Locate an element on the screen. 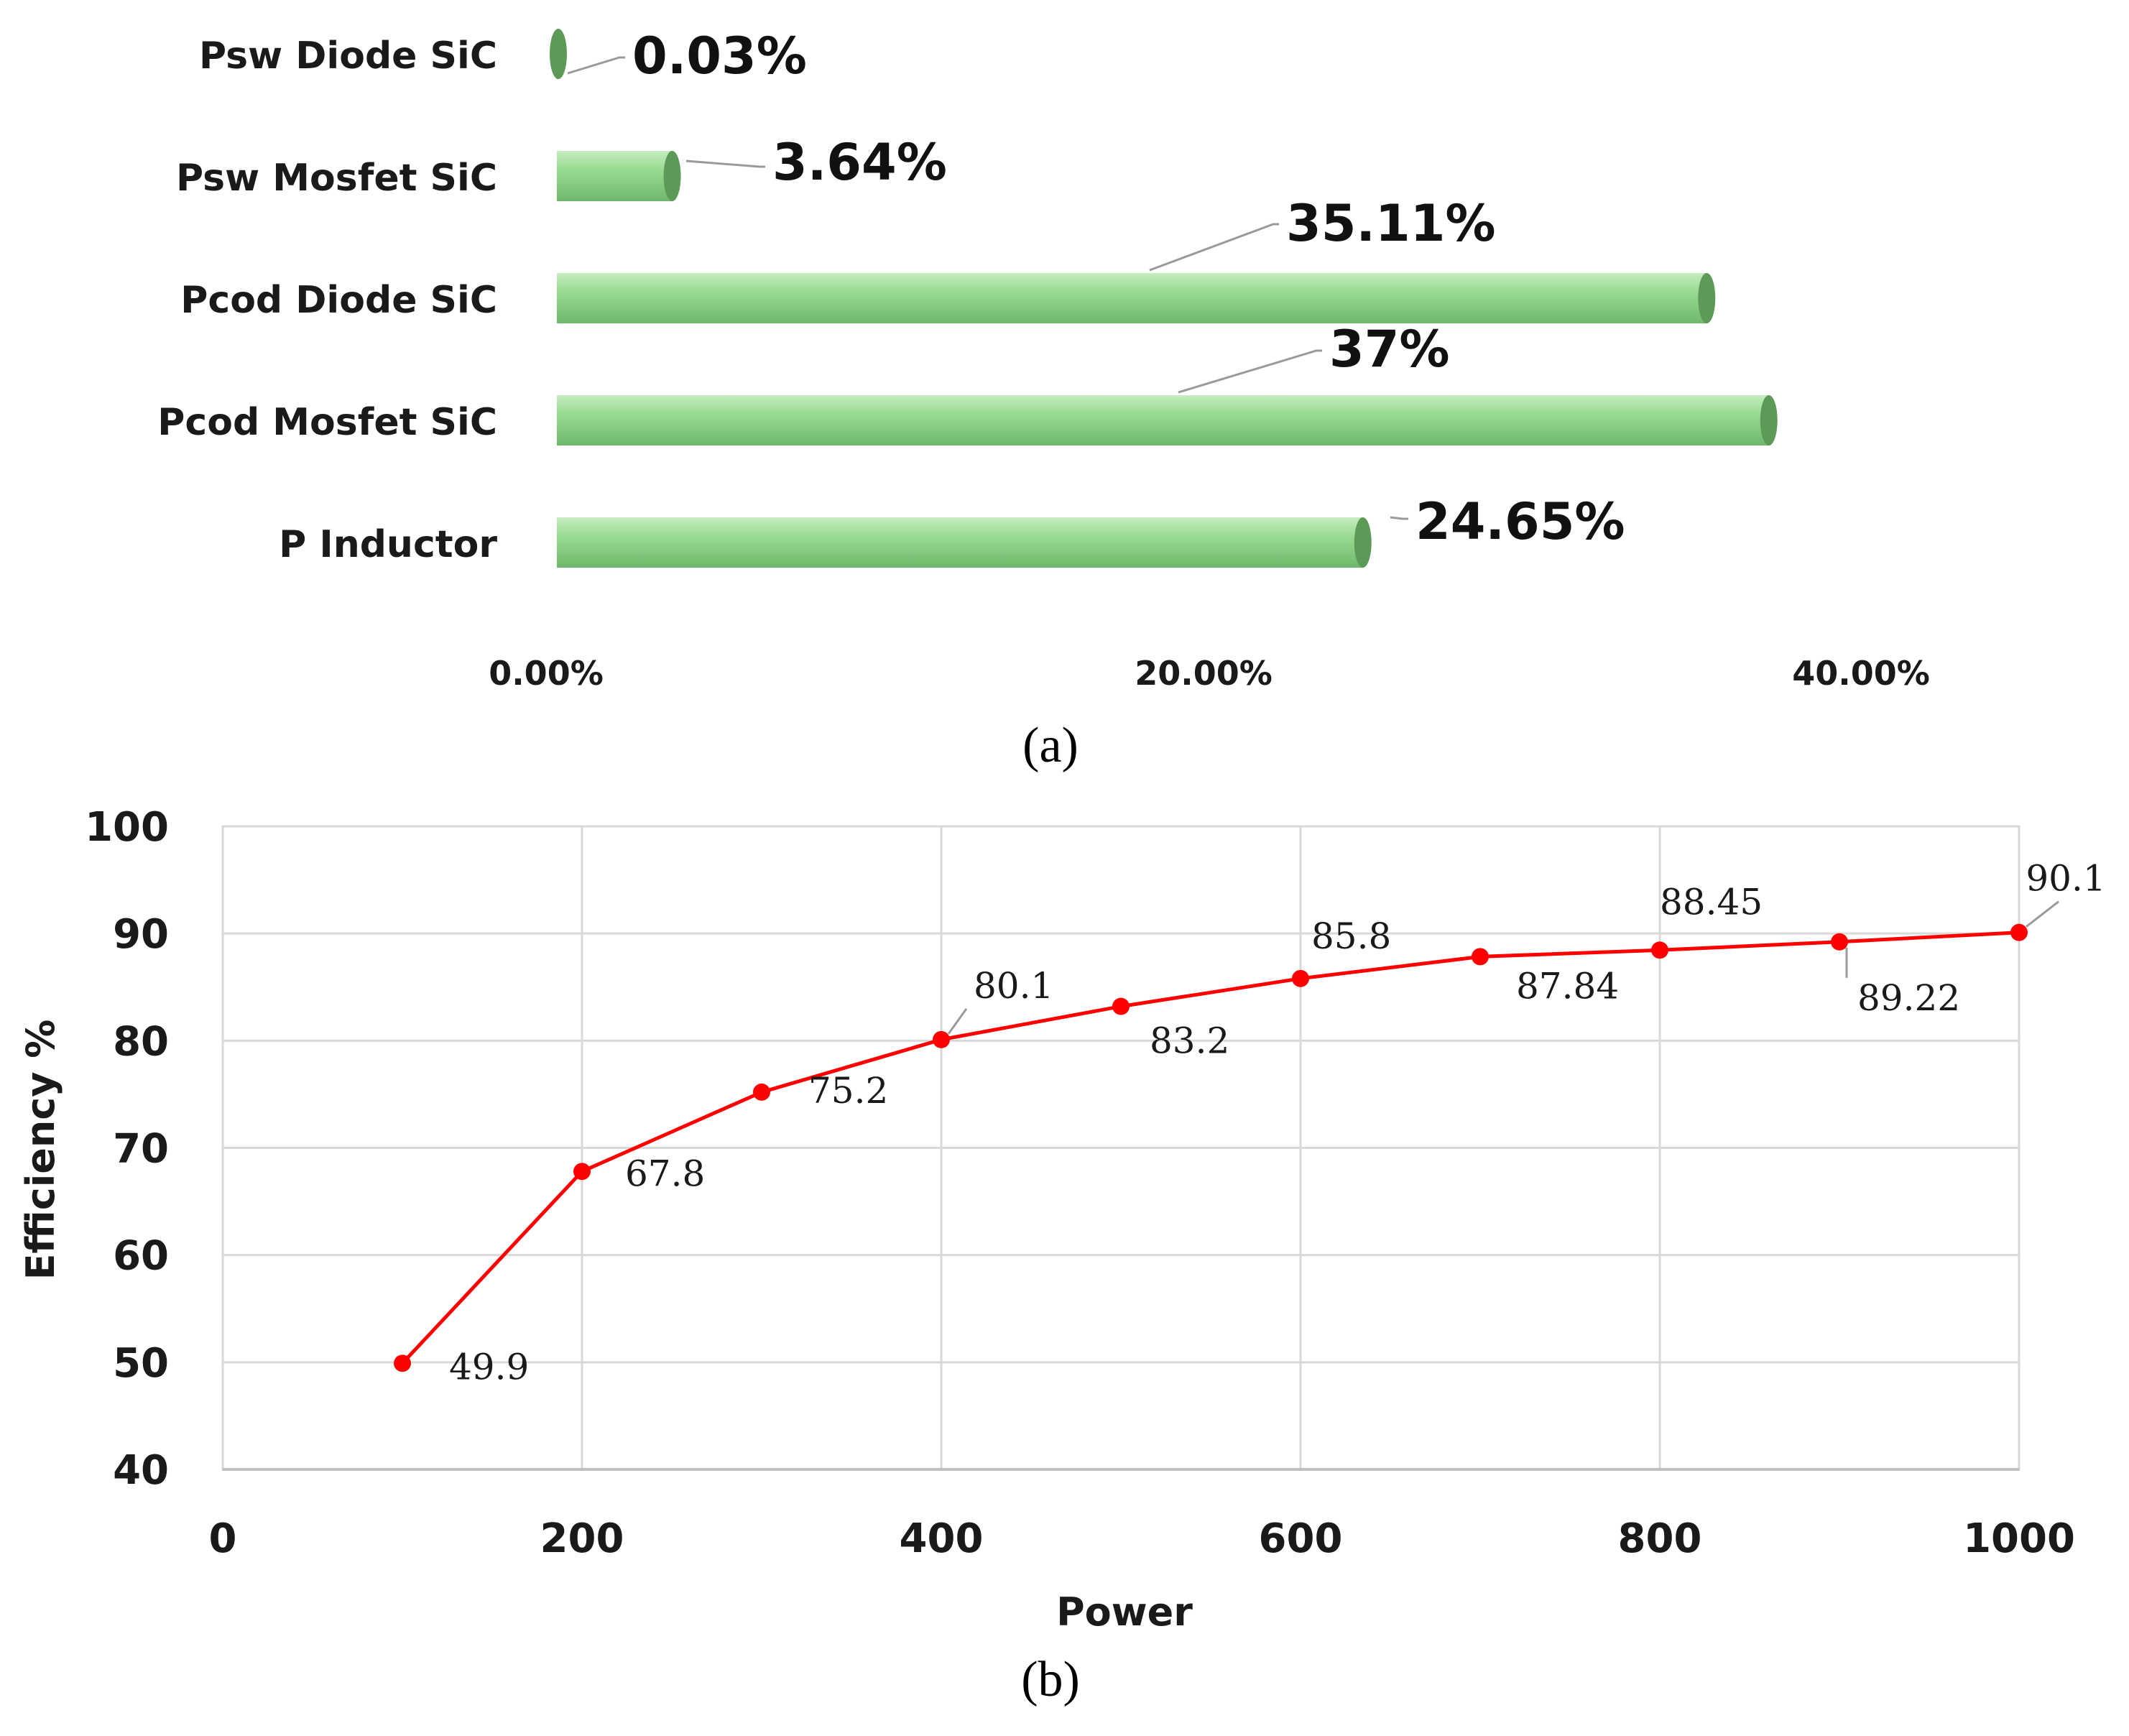 The height and width of the screenshot is (1736, 2129). data-label: 35.11% is located at coordinates (1391, 223).